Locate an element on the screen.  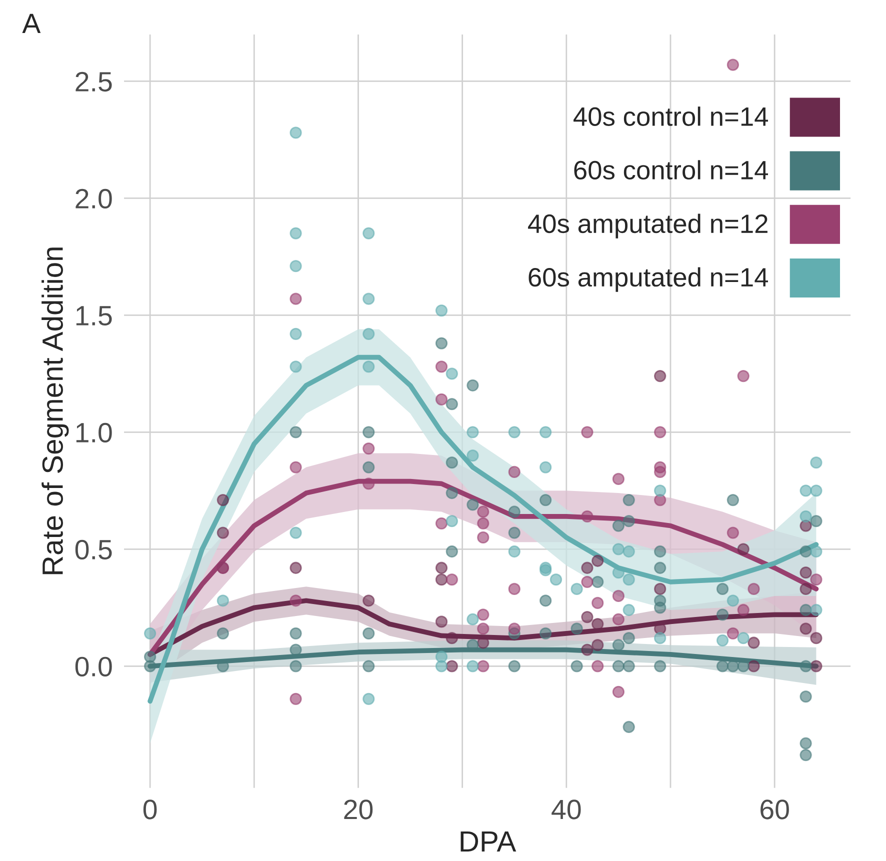
y-tick-label: 0.0 is located at coordinates (93, 666).